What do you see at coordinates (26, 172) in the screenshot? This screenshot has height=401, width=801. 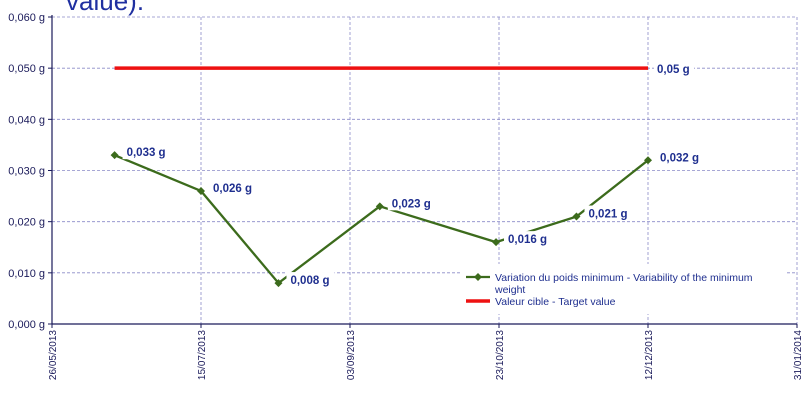 I see `y-tick-label: 0,030 g` at bounding box center [26, 172].